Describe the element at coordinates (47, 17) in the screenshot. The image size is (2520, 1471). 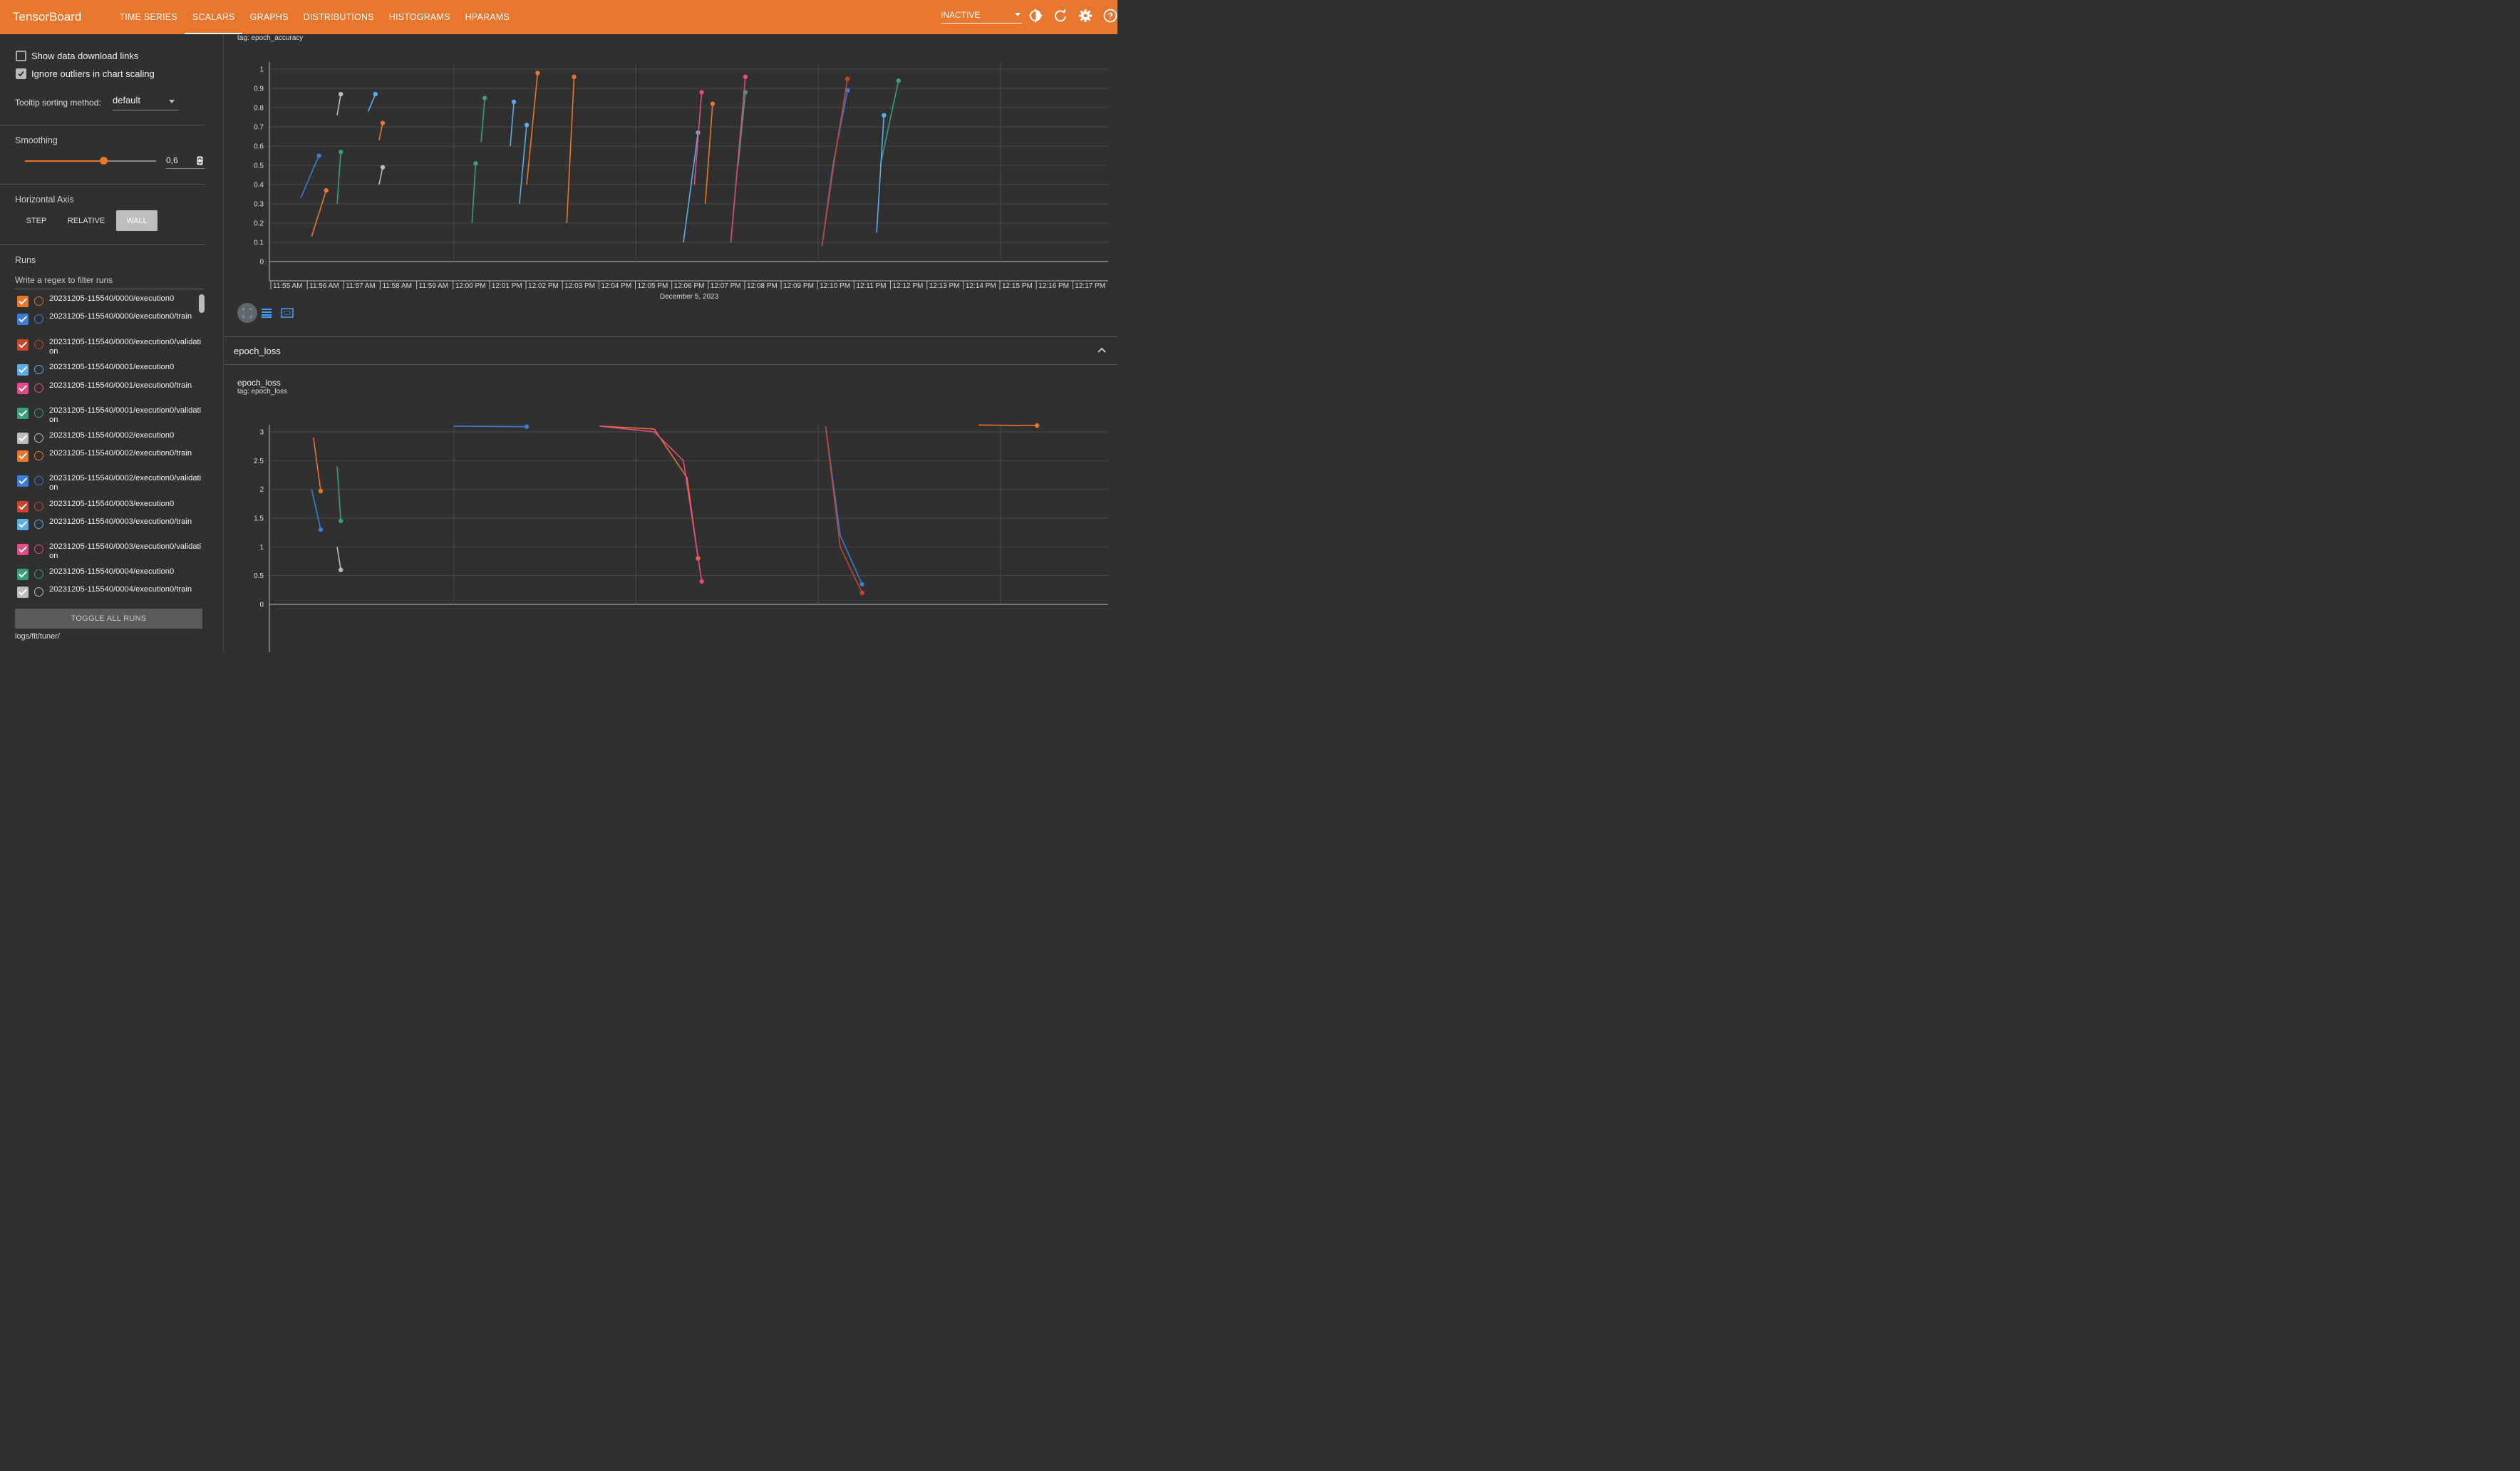
I see `app-brand: TensorBoard` at that location.